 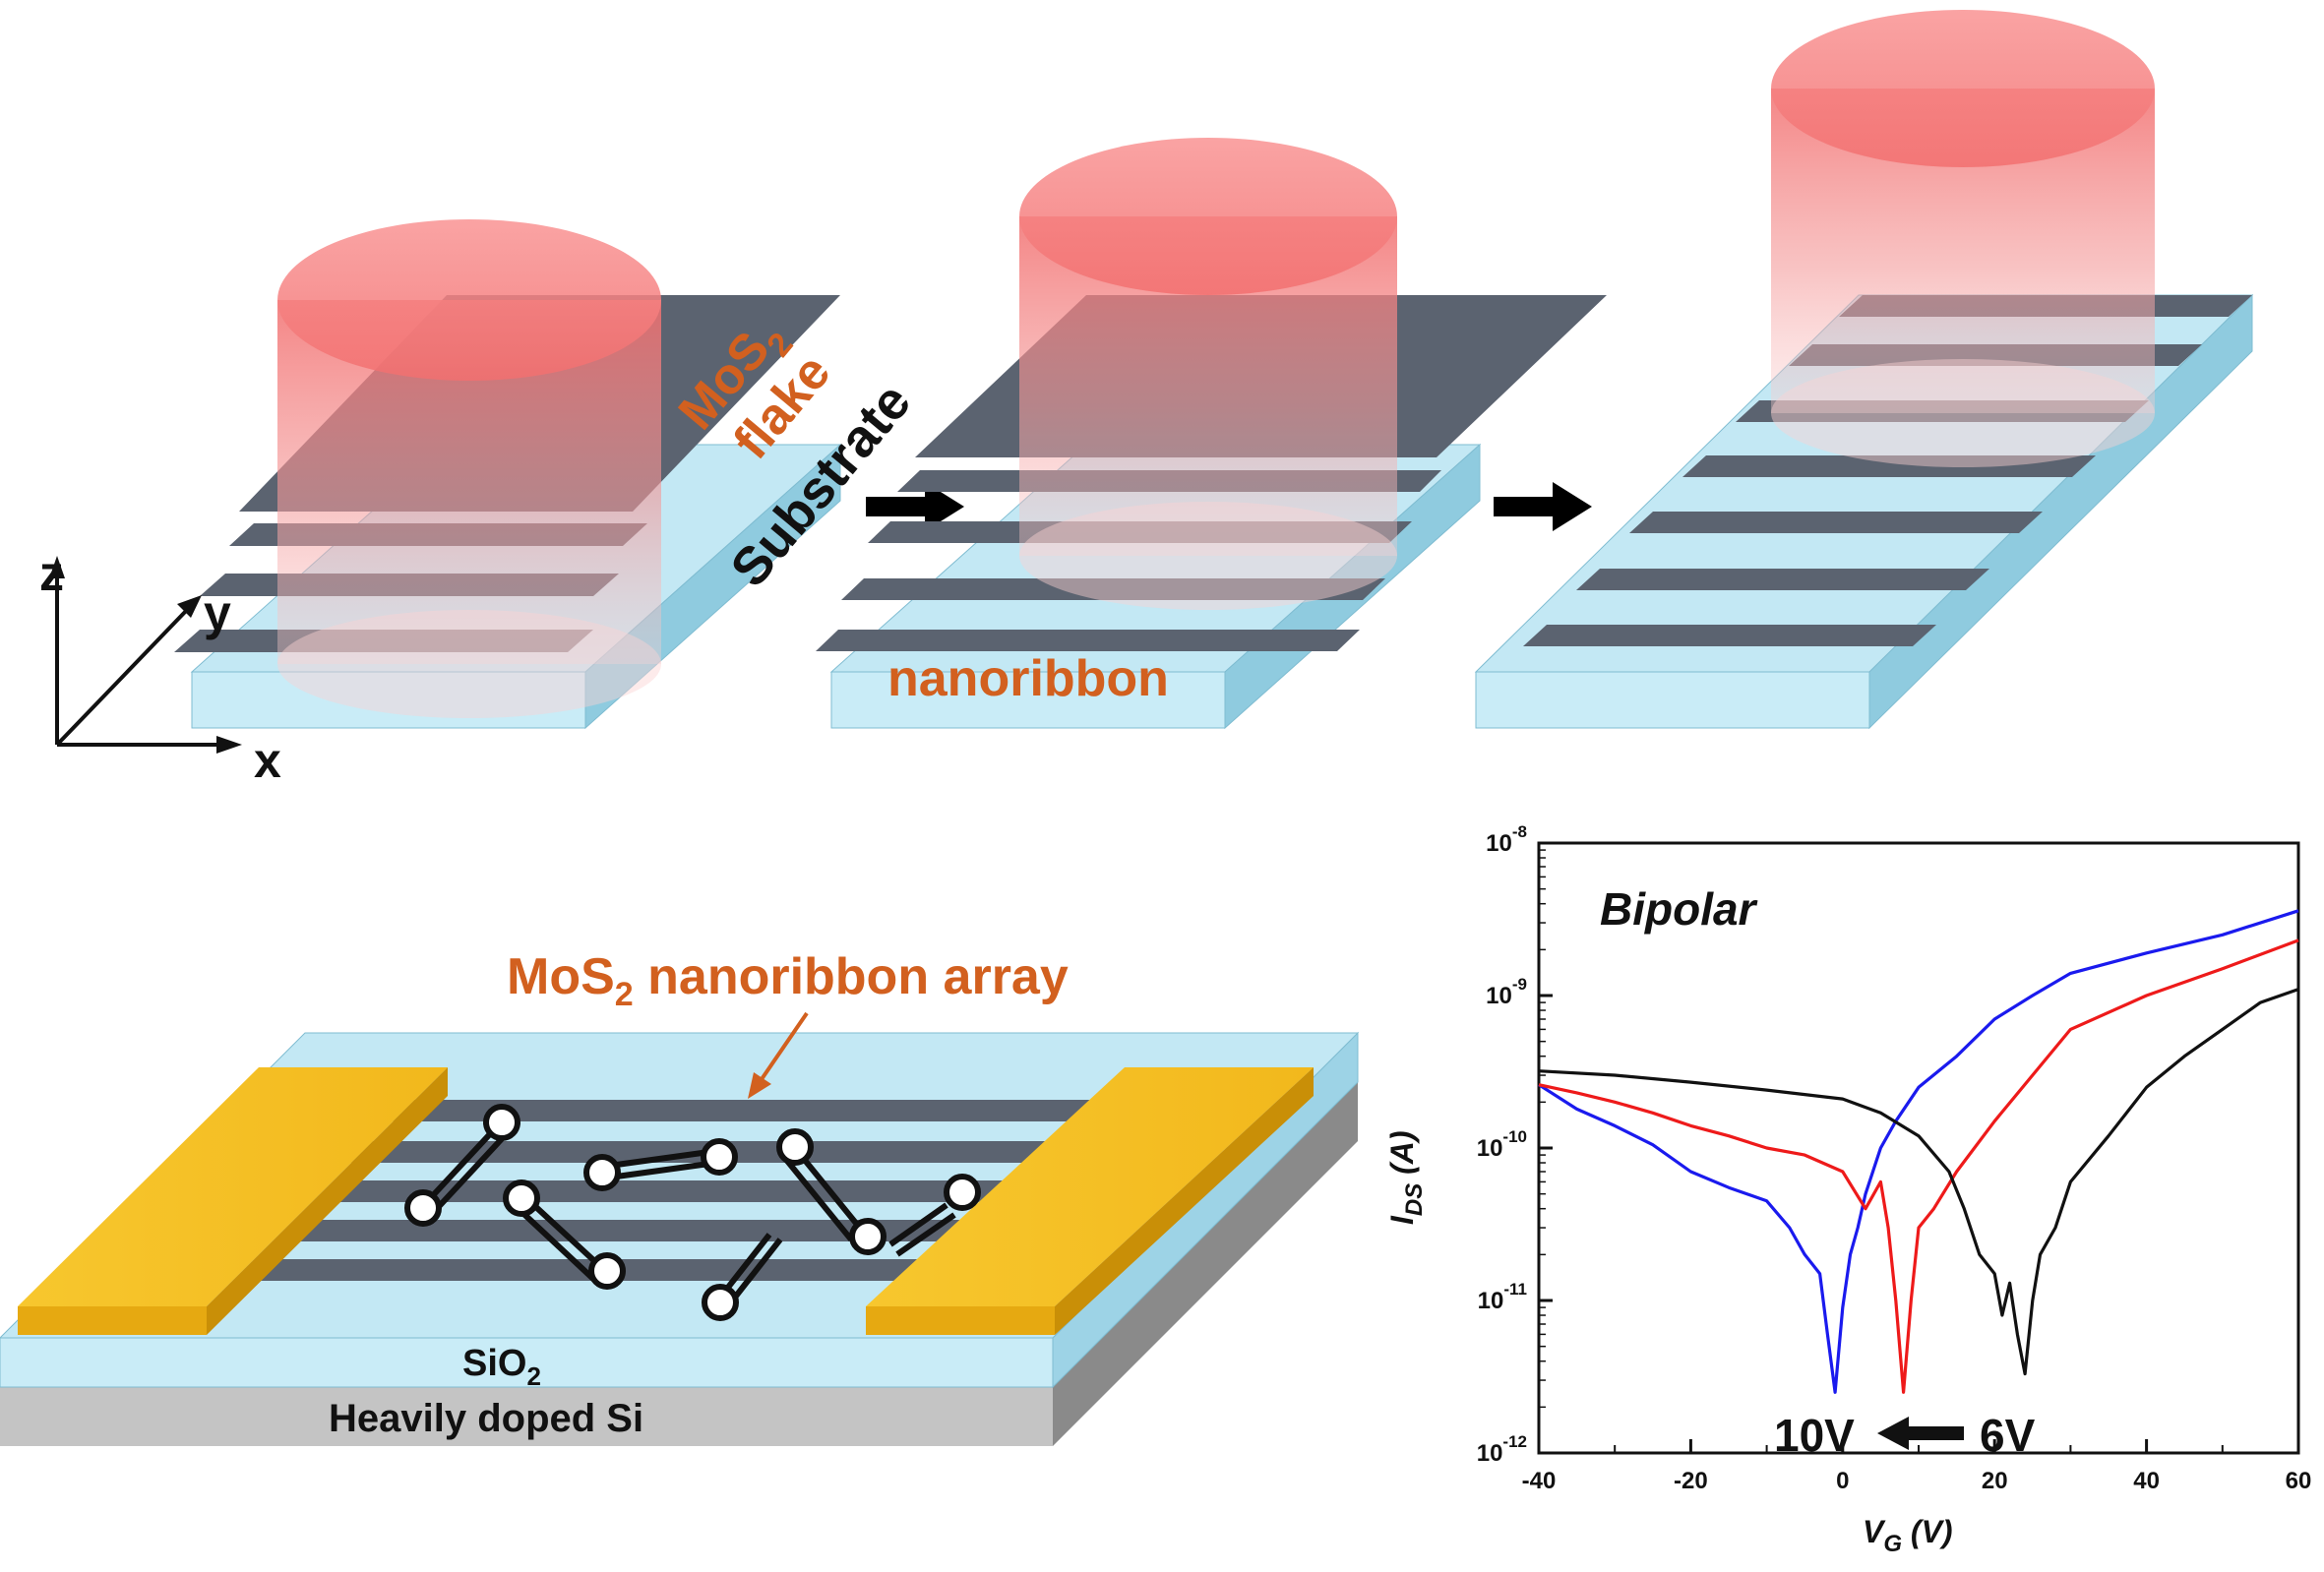 I want to click on ribbon-2d, so click(x=1088, y=640).